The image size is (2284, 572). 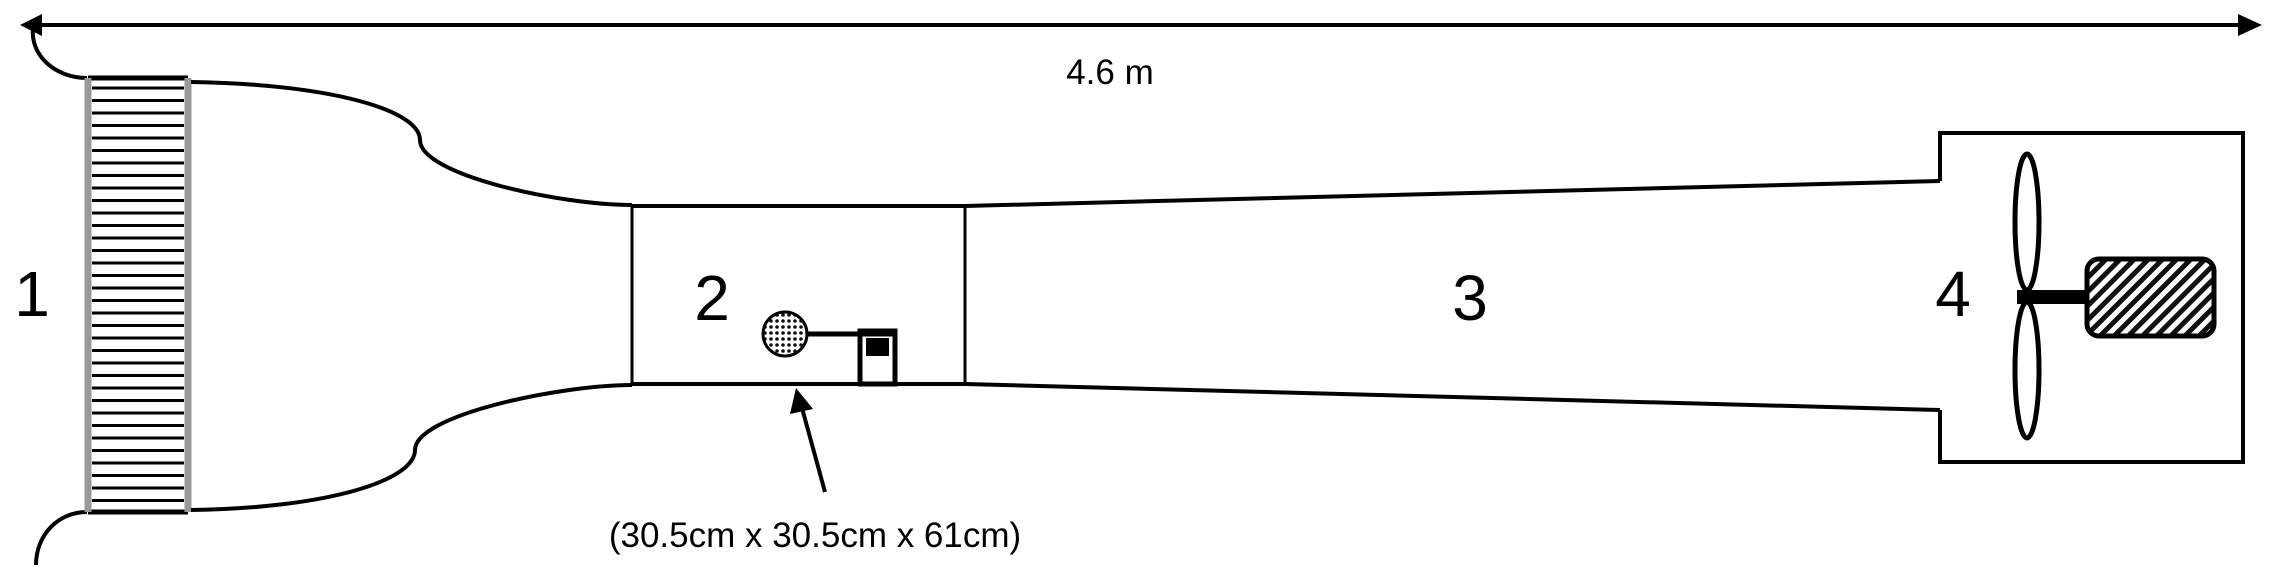 What do you see at coordinates (2052, 297) in the screenshot?
I see `fan-shaft` at bounding box center [2052, 297].